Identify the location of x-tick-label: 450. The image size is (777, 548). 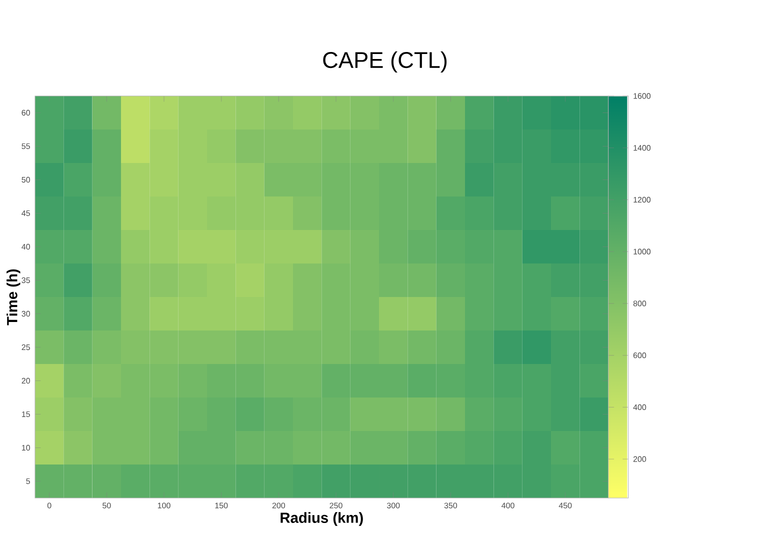
(565, 505).